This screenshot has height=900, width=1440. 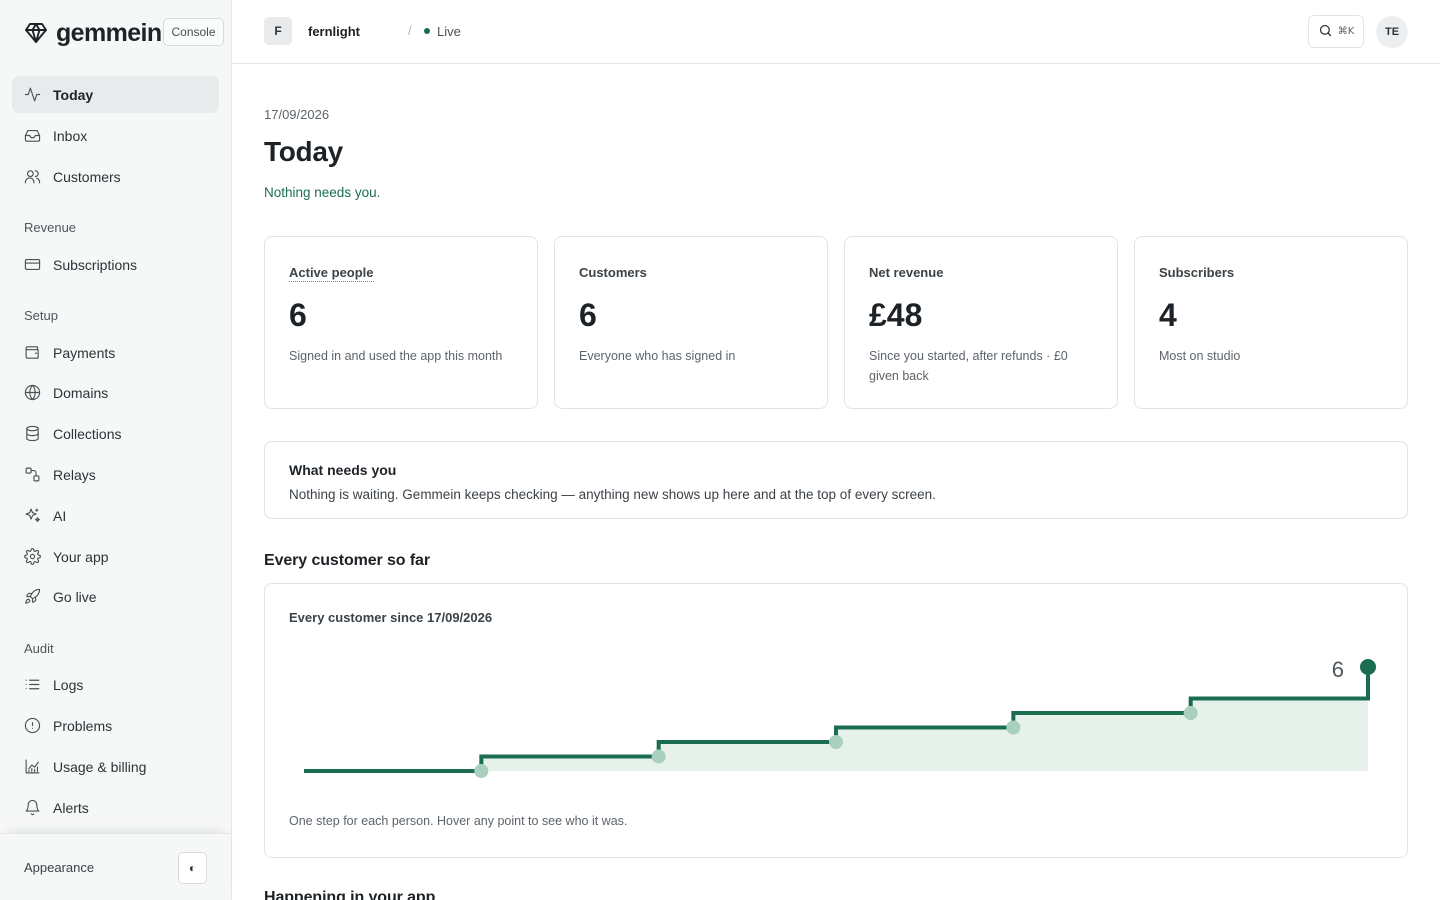 I want to click on rocket-icon, so click(x=32, y=596).